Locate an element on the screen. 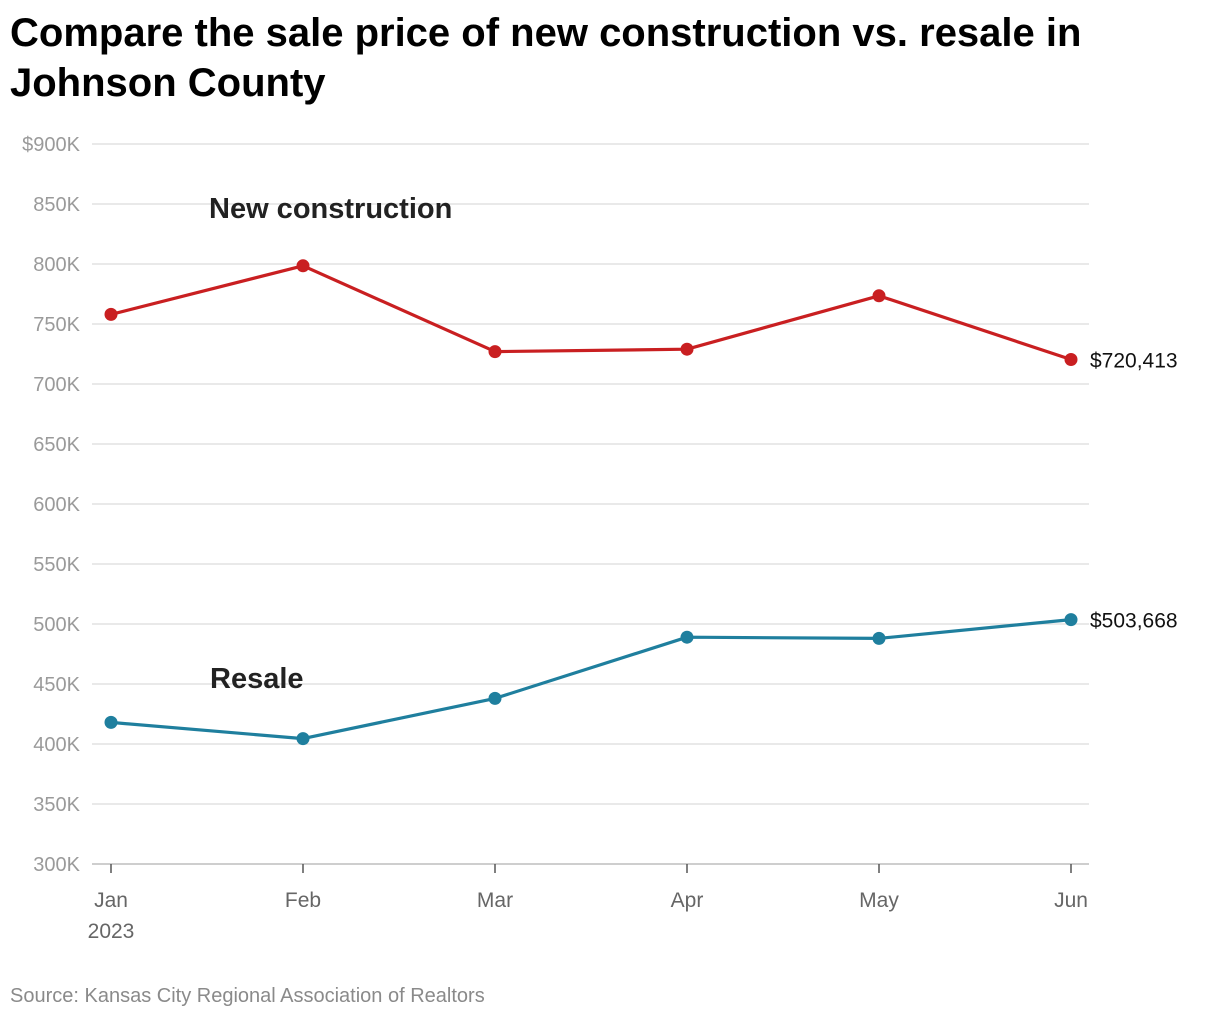 Image resolution: width=1220 pixels, height=1020 pixels. y-tick-label: 600K is located at coordinates (56, 505).